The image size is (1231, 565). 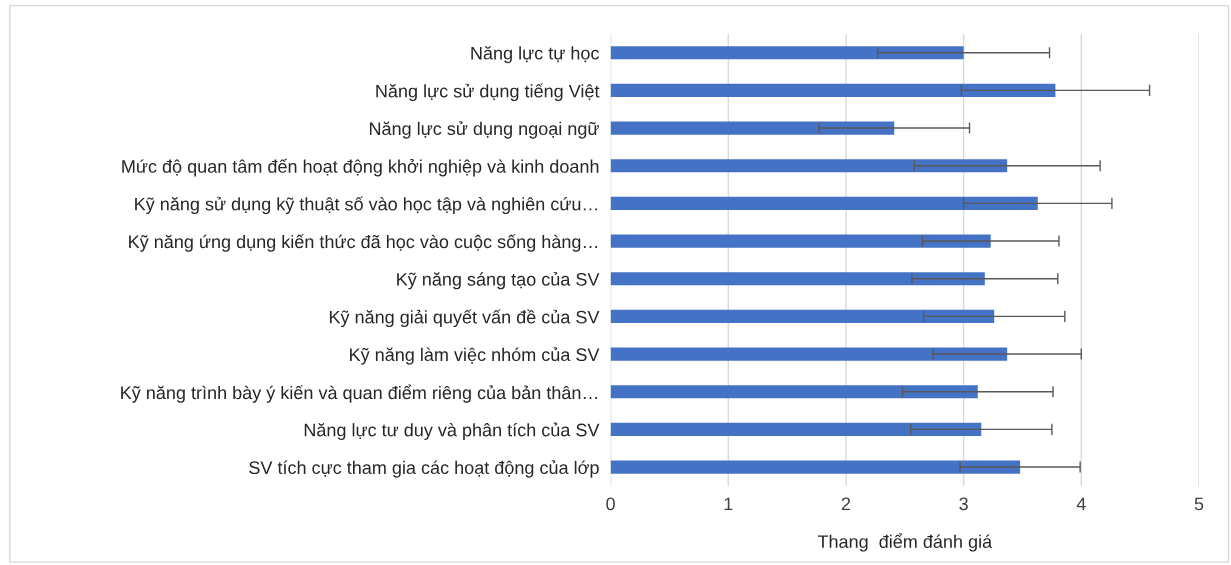 What do you see at coordinates (424, 469) in the screenshot?
I see `y-tick-label: SV tích cực tham gia các hoạt động của lớp` at bounding box center [424, 469].